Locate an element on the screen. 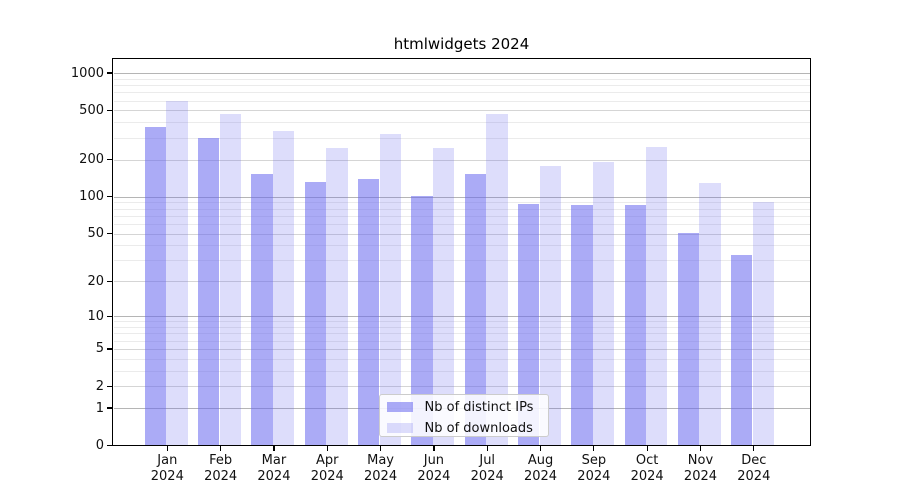  x-tick-label: Aug 2024 is located at coordinates (541, 469).